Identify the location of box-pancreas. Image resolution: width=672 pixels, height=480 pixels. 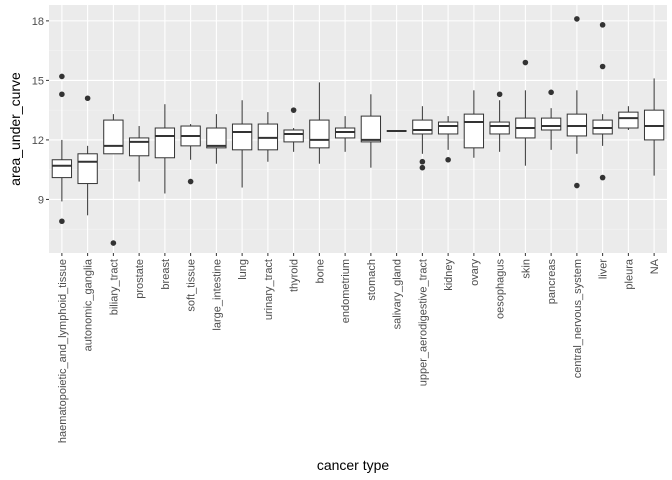
(551, 119).